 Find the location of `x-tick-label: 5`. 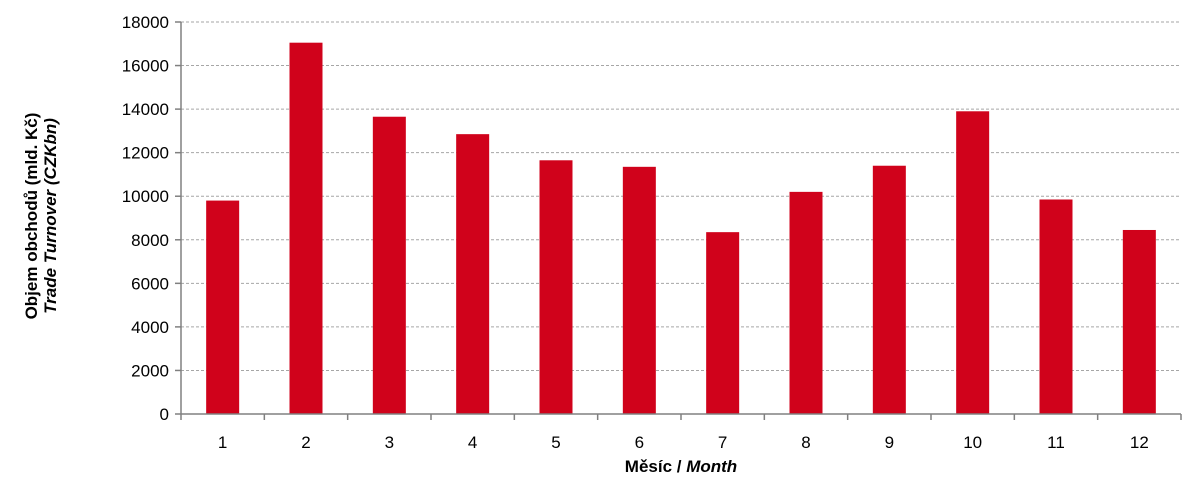

x-tick-label: 5 is located at coordinates (555, 442).